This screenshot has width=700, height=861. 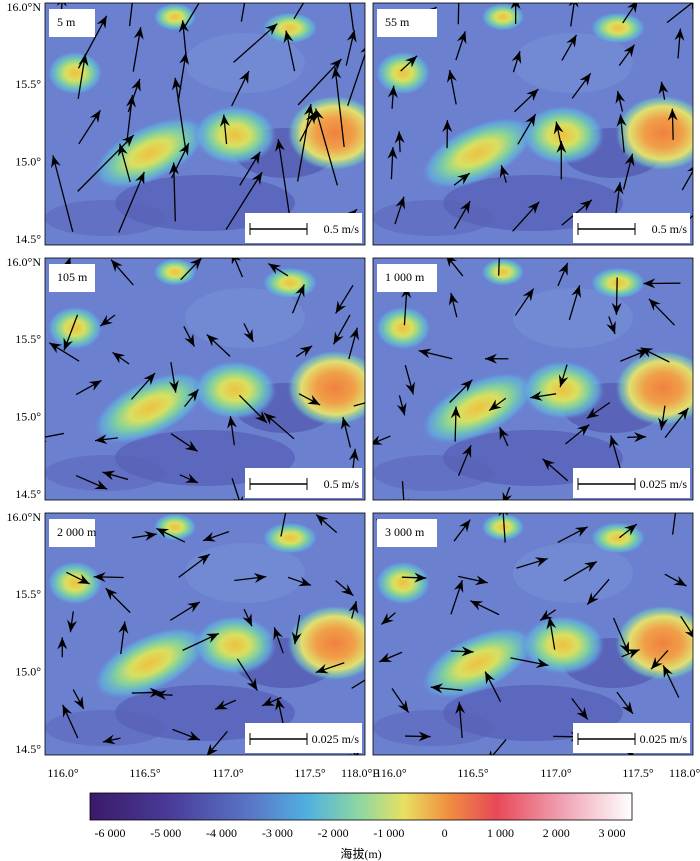 What do you see at coordinates (165, 833) in the screenshot?
I see `colorbar-tick-label: -5 000` at bounding box center [165, 833].